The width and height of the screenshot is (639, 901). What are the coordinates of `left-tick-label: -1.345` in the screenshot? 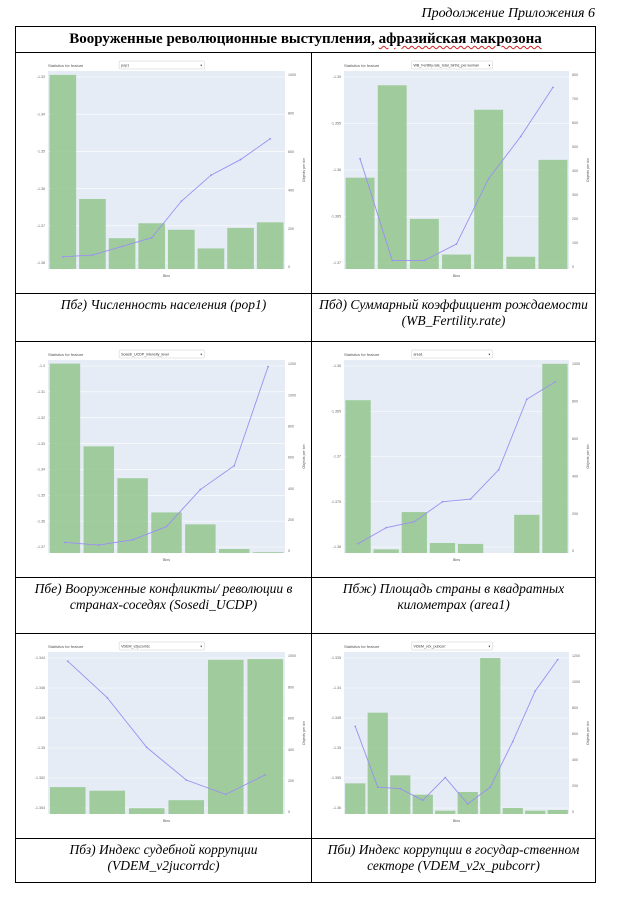 It's located at (336, 718).